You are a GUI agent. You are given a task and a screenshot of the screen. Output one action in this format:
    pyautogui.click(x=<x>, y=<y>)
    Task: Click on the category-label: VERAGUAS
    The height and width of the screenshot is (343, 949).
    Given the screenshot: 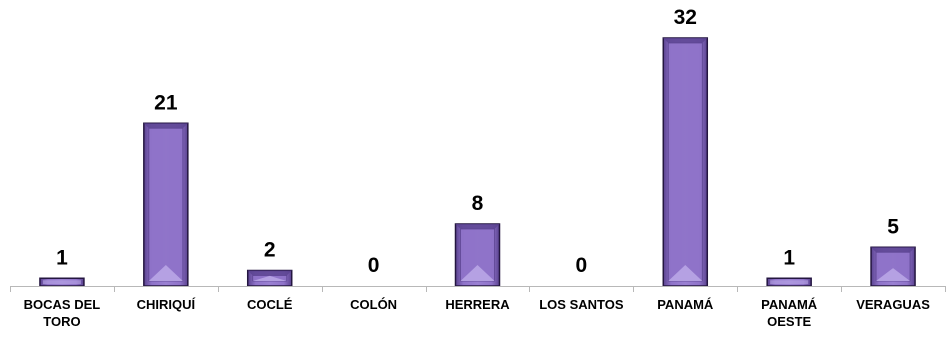 What is the action you would take?
    pyautogui.click(x=893, y=304)
    